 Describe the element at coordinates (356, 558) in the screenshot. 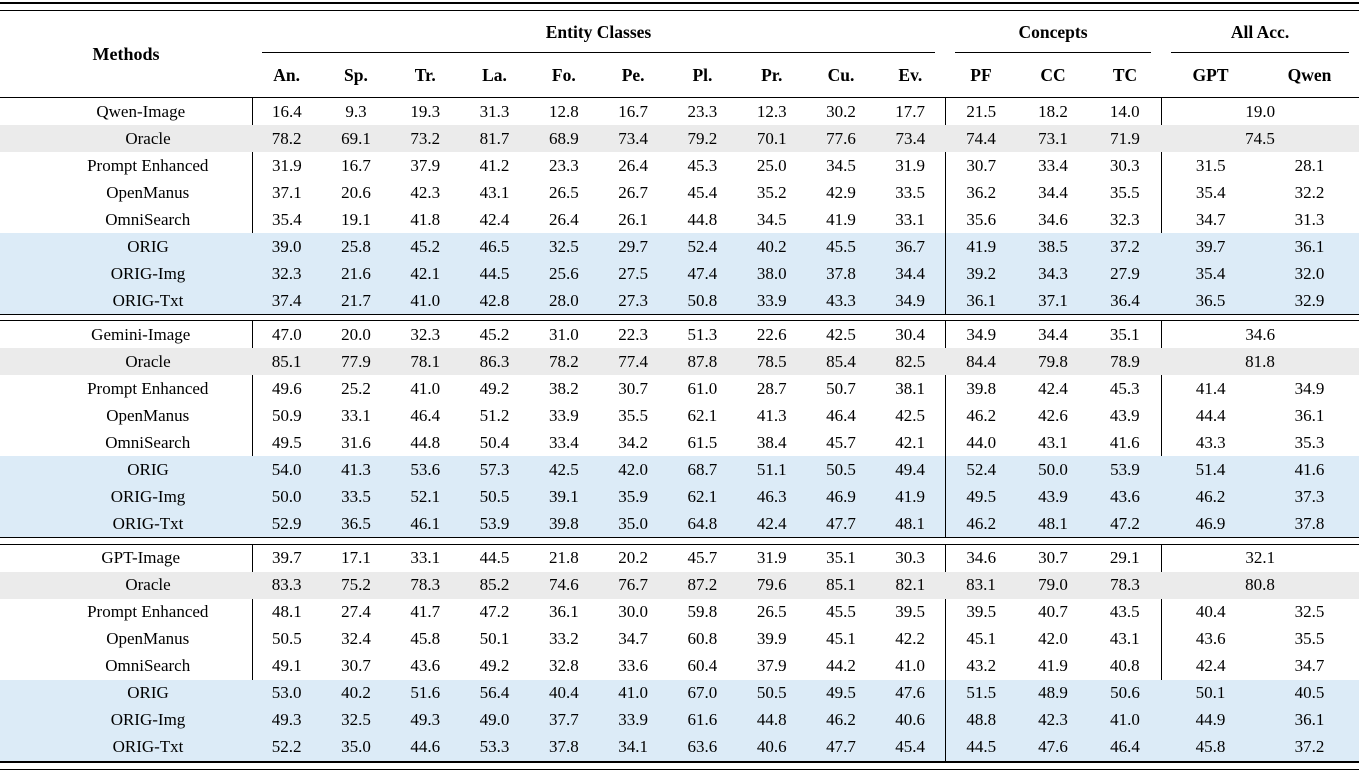

I see `value-cell: 17.1` at that location.